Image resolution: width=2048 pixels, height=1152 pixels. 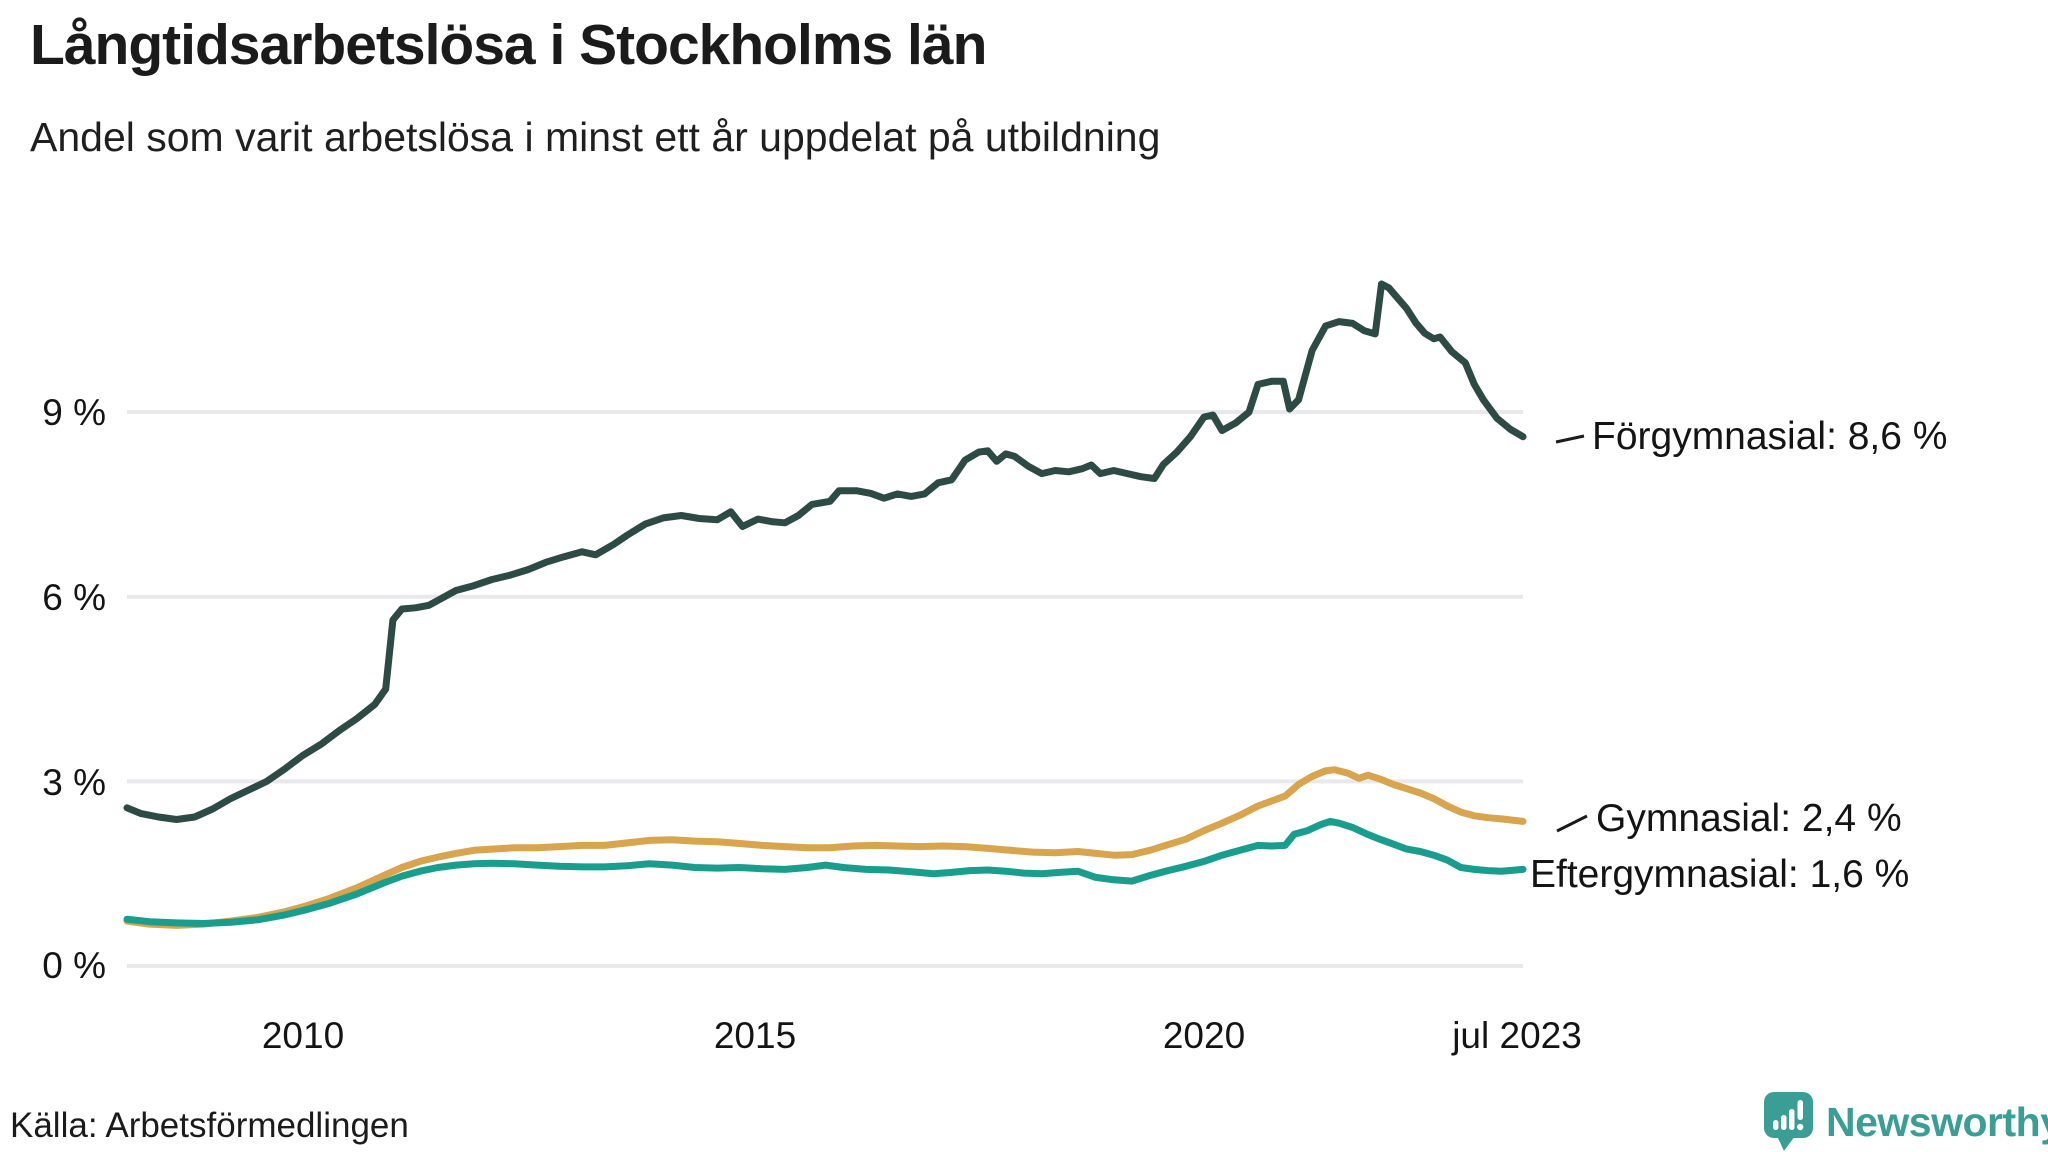 What do you see at coordinates (1204, 1035) in the screenshot?
I see `x-tick-2020: 2020` at bounding box center [1204, 1035].